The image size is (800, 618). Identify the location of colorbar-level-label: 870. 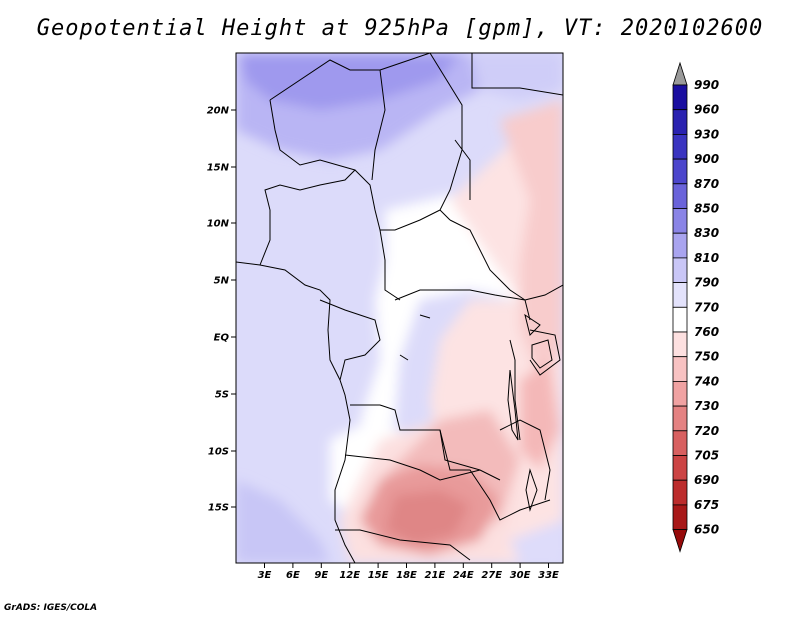
(706, 184).